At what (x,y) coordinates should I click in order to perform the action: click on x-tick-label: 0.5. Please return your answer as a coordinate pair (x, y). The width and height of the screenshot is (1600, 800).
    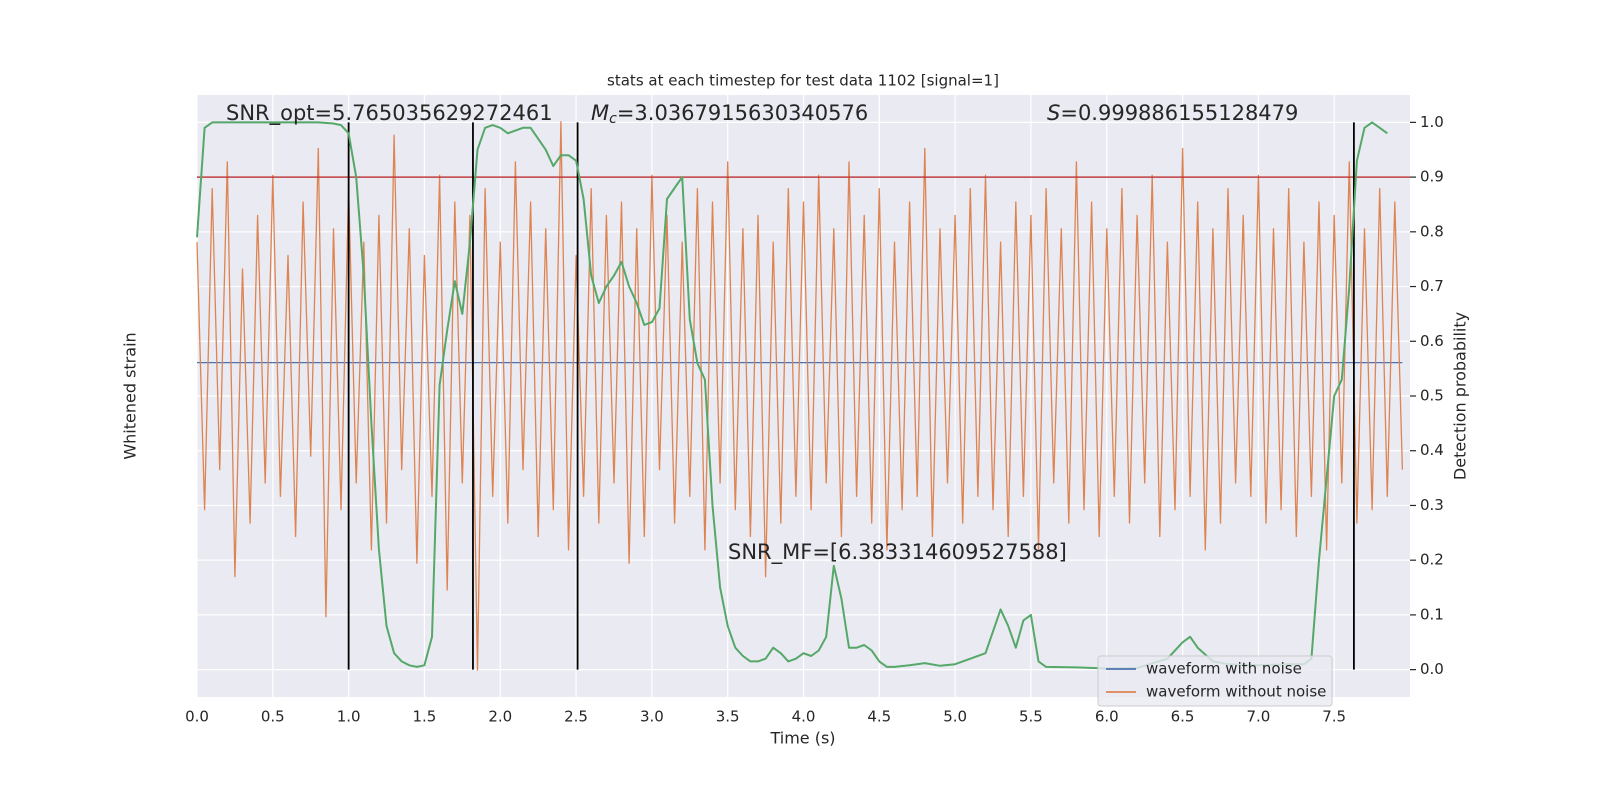
    Looking at the image, I should click on (273, 717).